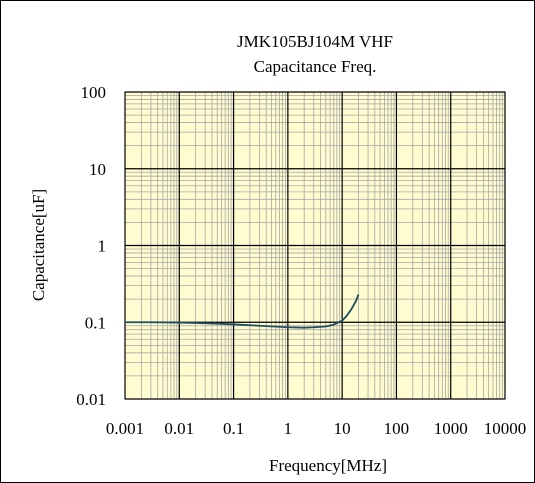  I want to click on y-tick-label: 0.01, so click(91, 399).